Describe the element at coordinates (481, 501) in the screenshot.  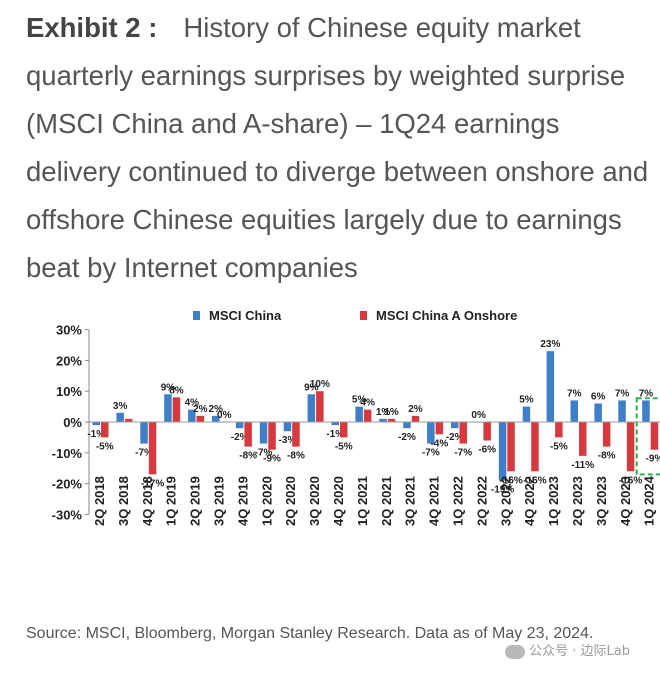
I see `x-tick-label: 2Q 2022` at that location.